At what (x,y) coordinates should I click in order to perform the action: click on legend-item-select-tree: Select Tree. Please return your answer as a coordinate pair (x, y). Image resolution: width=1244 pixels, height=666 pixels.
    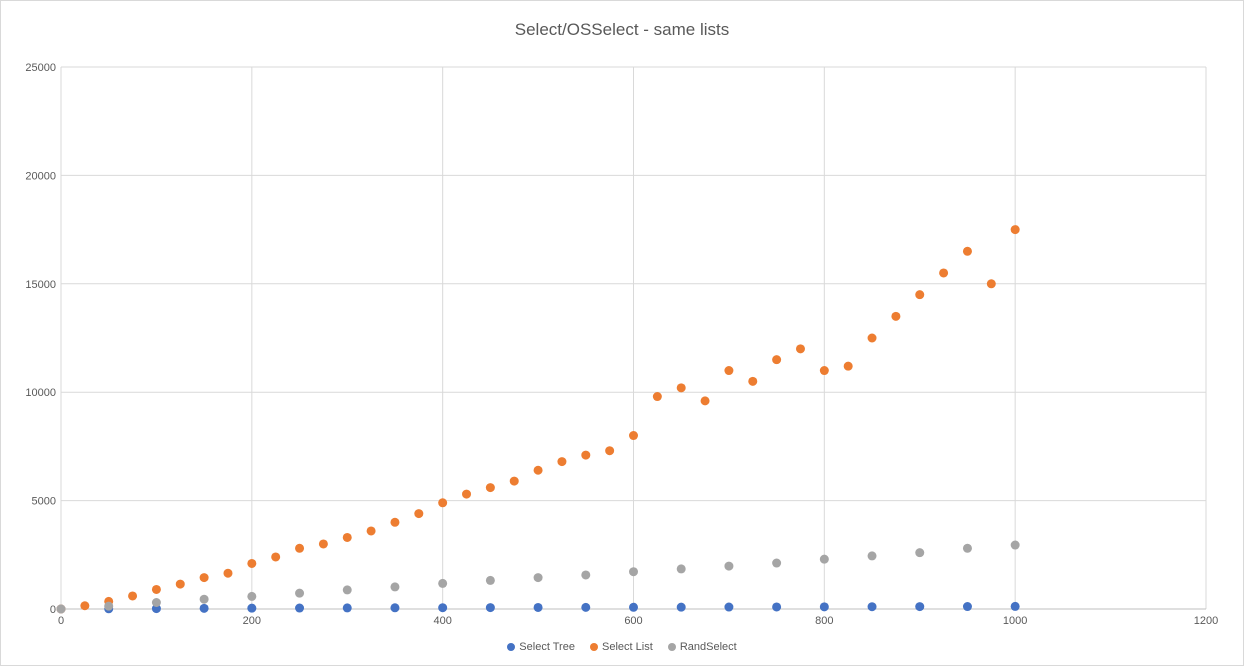
    Looking at the image, I should click on (541, 647).